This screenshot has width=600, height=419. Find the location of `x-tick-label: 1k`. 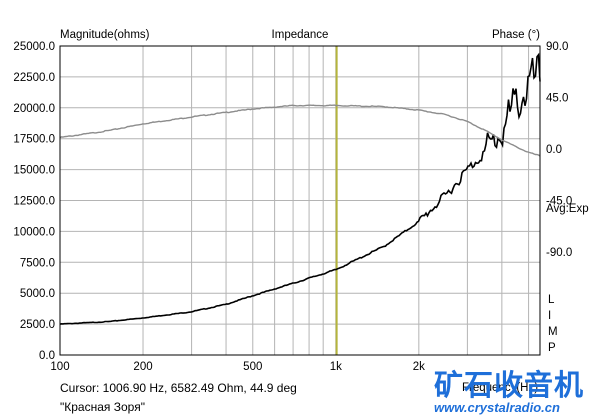

x-tick-label: 1k is located at coordinates (336, 367).